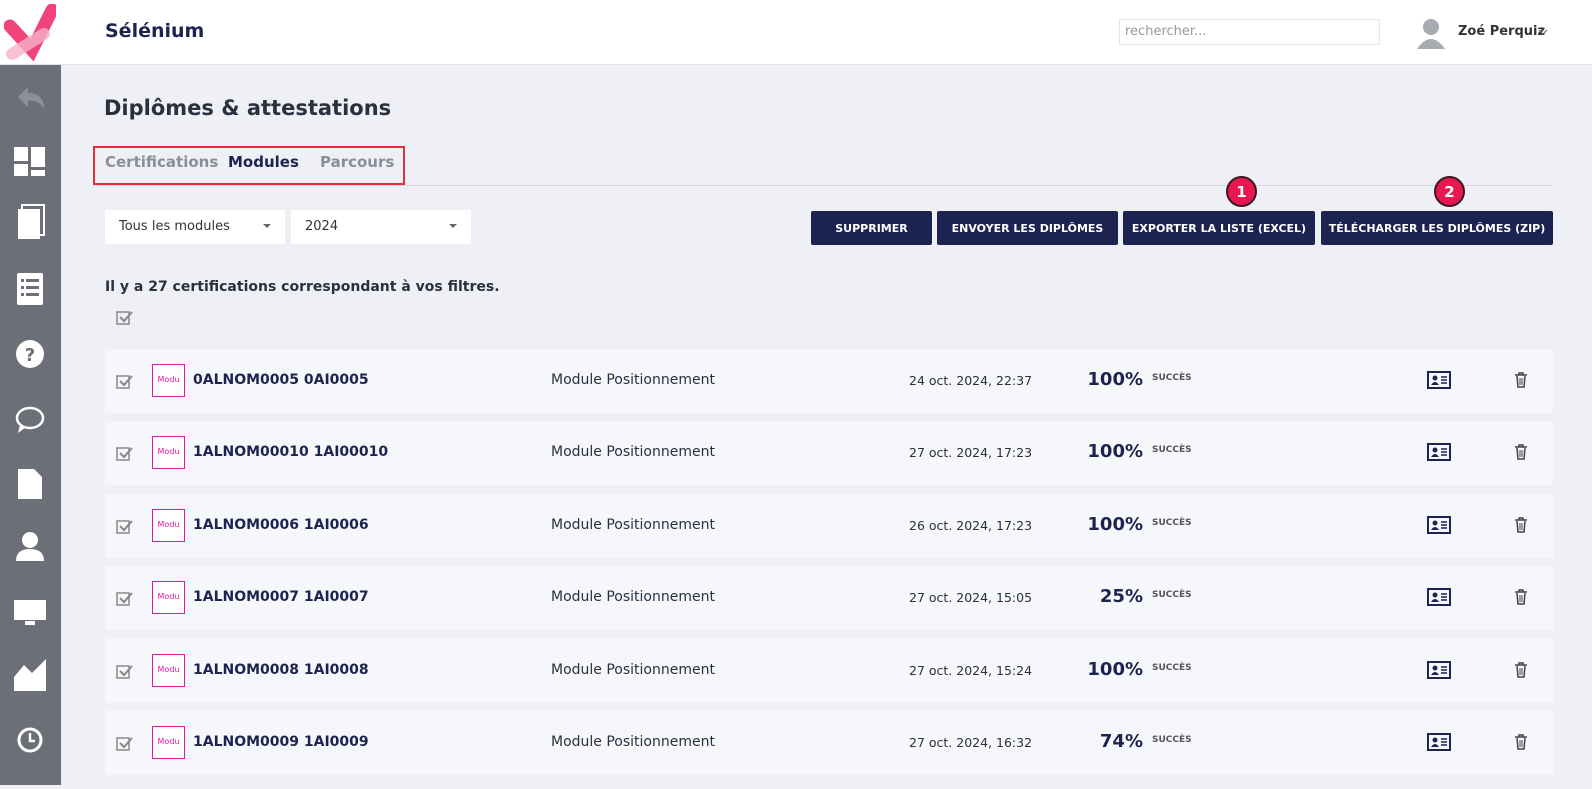  What do you see at coordinates (871, 228) in the screenshot?
I see `delete-button: SUPPRIMER` at bounding box center [871, 228].